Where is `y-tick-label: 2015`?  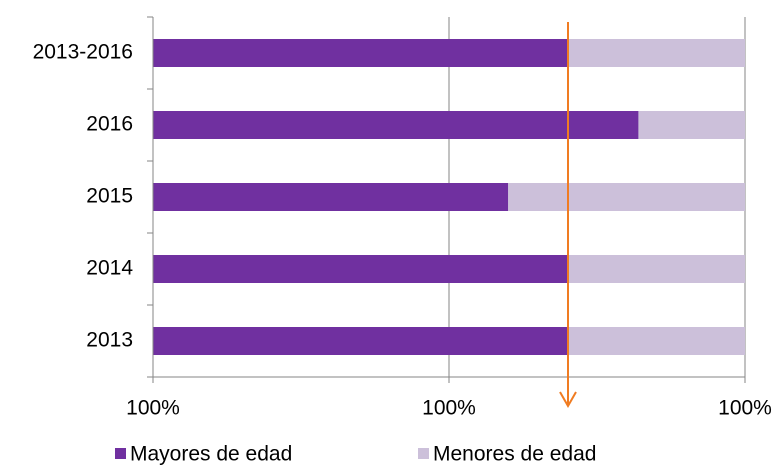 y-tick-label: 2015 is located at coordinates (109, 196).